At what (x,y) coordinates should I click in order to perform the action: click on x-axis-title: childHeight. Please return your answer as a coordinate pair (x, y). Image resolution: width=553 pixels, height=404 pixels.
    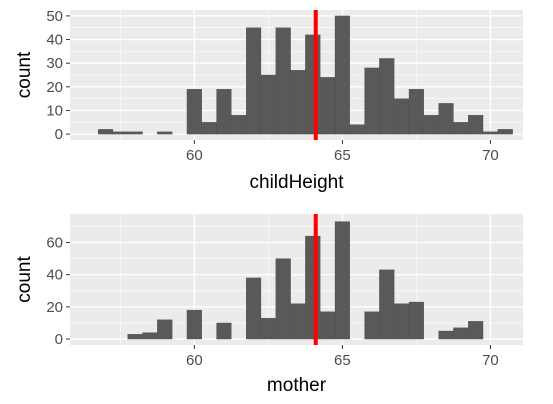
    Looking at the image, I should click on (297, 182).